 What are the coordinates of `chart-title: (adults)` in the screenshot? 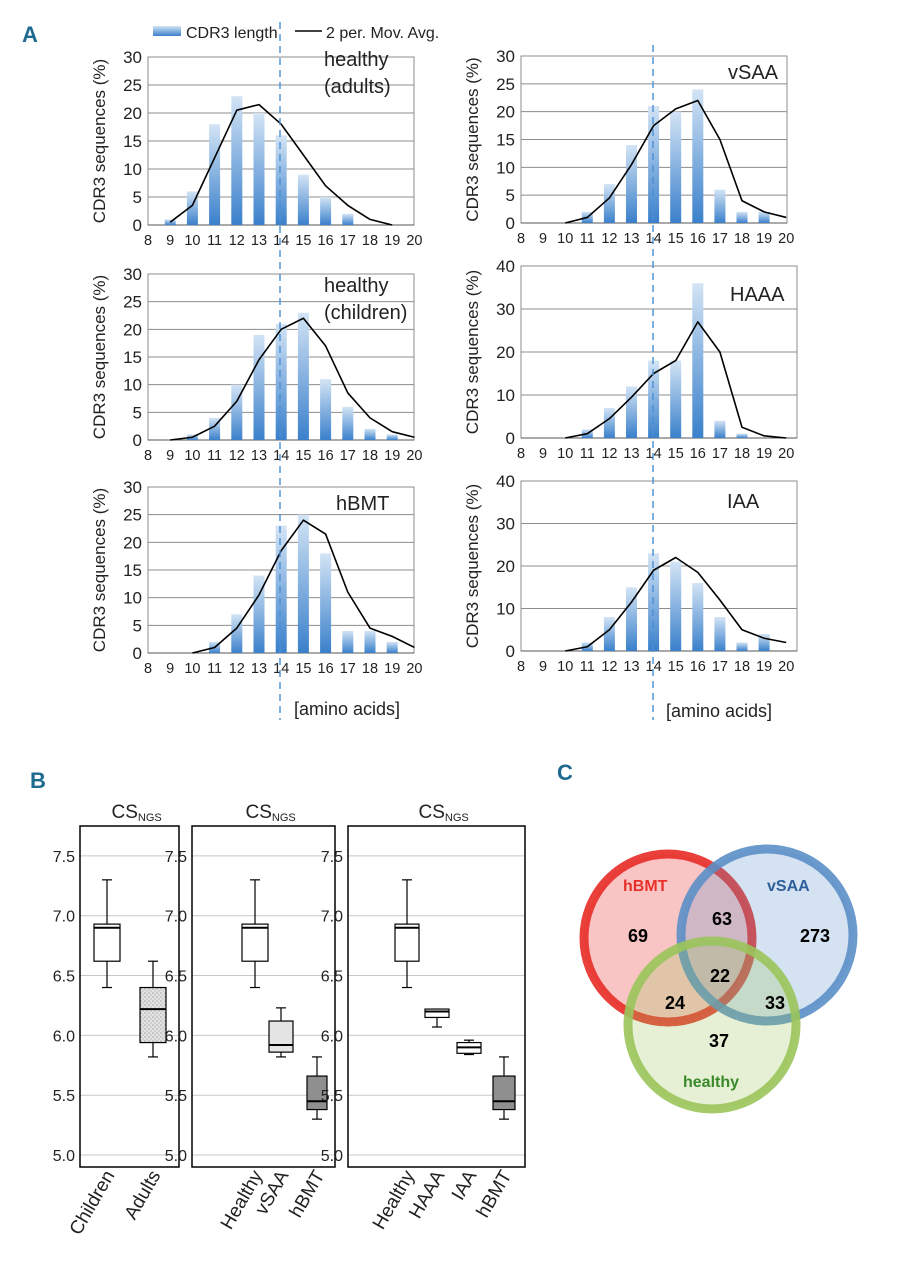 It's located at (357, 87).